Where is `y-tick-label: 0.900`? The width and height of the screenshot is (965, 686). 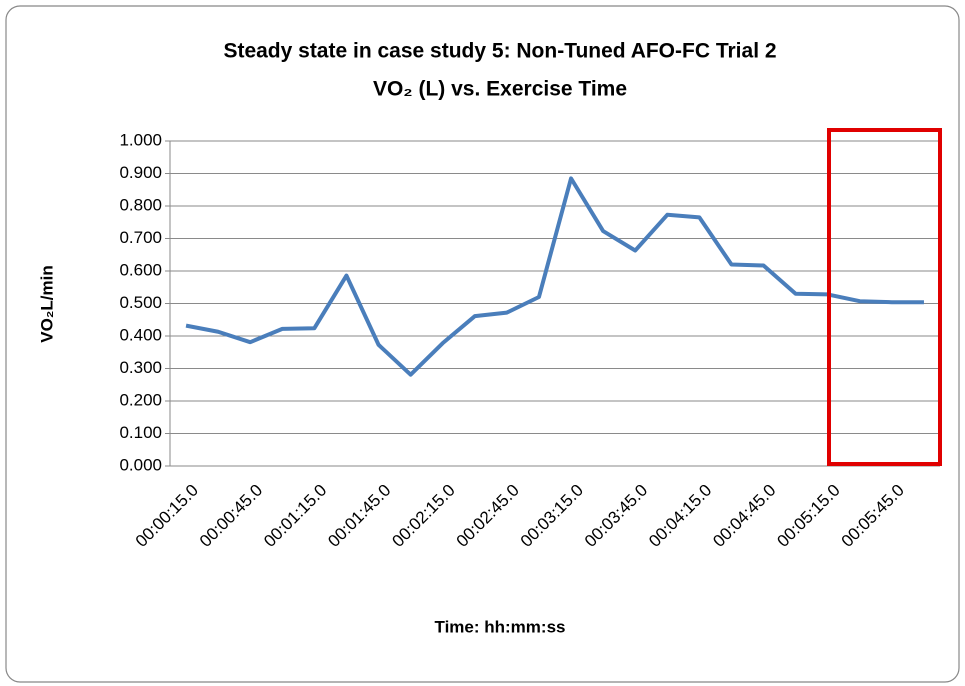
y-tick-label: 0.900 is located at coordinates (140, 172).